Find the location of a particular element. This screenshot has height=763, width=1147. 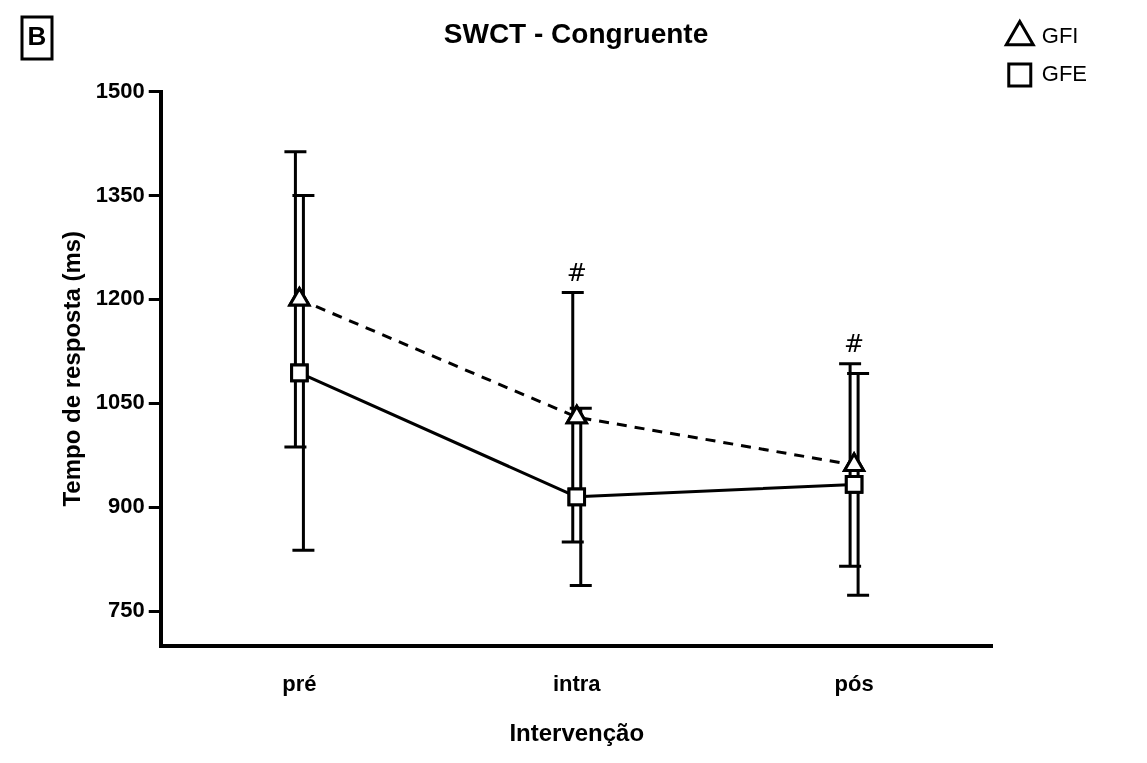

y-tick-label: 1350 is located at coordinates (120, 194).